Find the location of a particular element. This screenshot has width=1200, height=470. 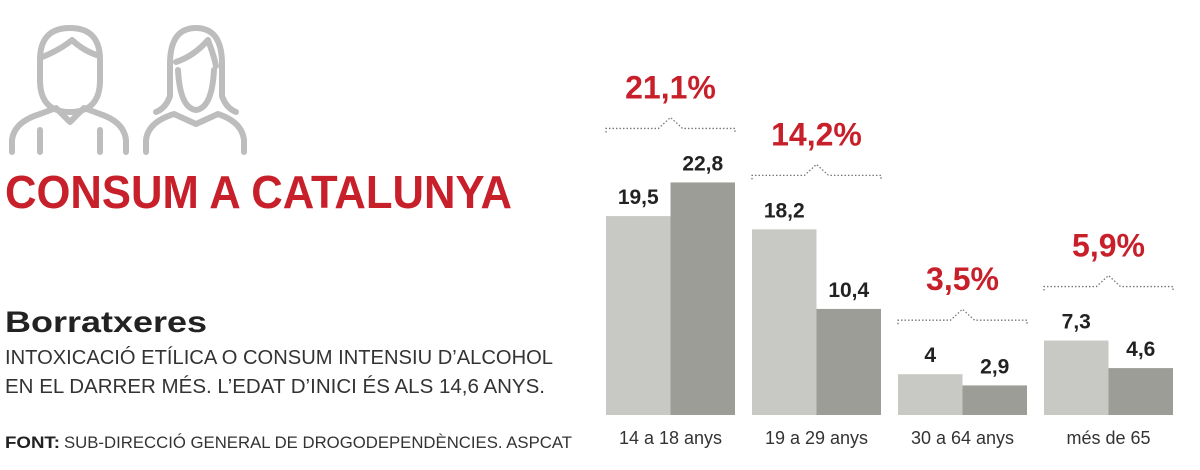

x-tick-label: més de 65 is located at coordinates (1108, 438).